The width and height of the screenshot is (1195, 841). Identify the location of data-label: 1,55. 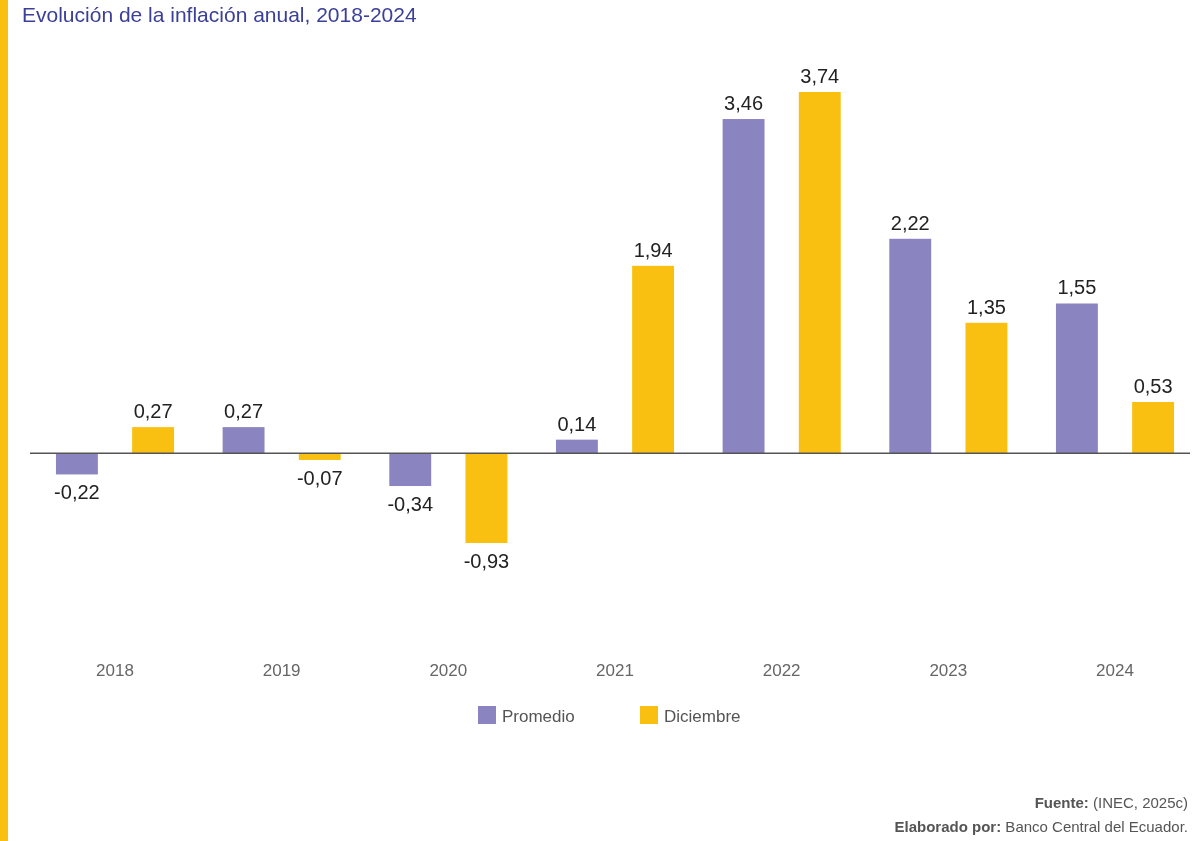
(1077, 287).